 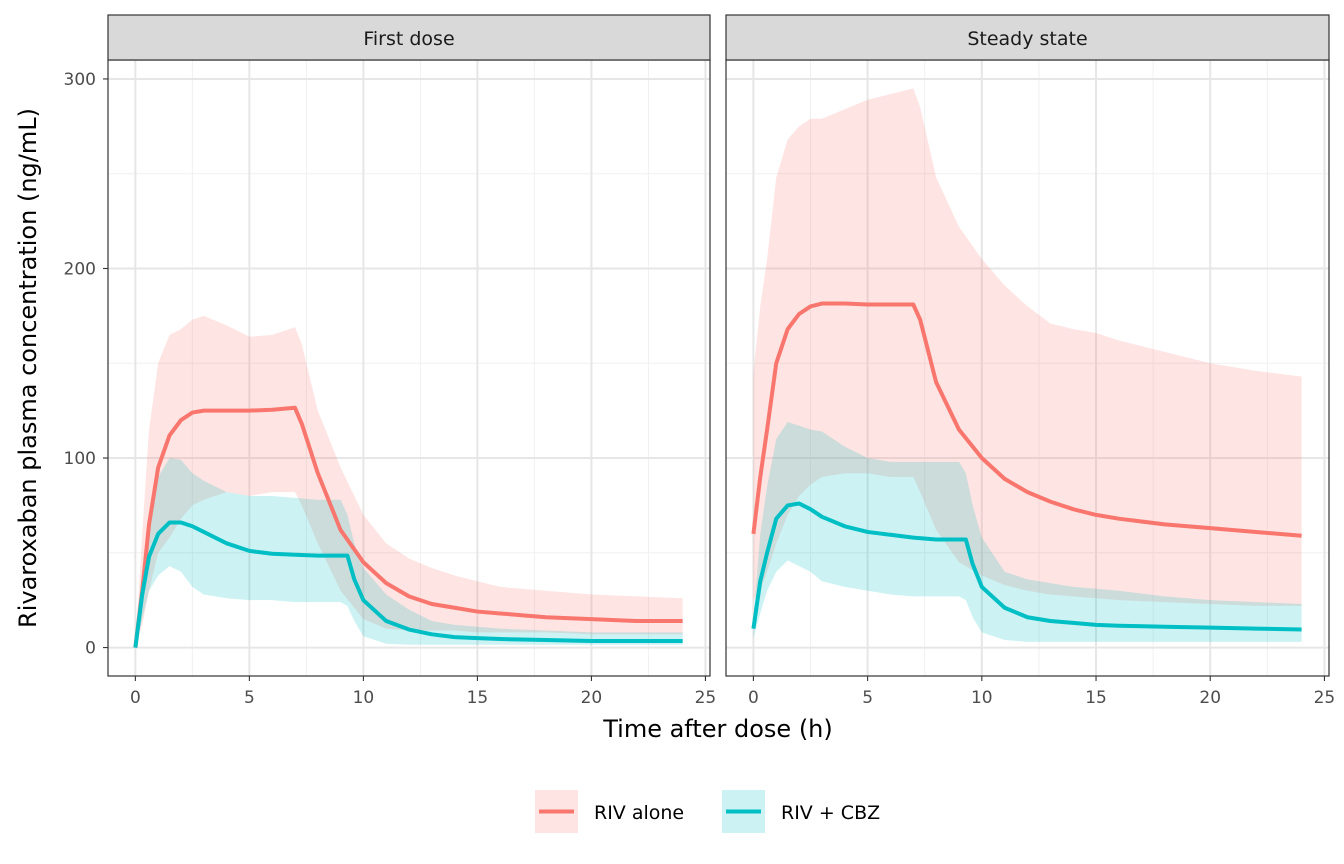 What do you see at coordinates (830, 813) in the screenshot?
I see `legend-label: RIV + CBZ` at bounding box center [830, 813].